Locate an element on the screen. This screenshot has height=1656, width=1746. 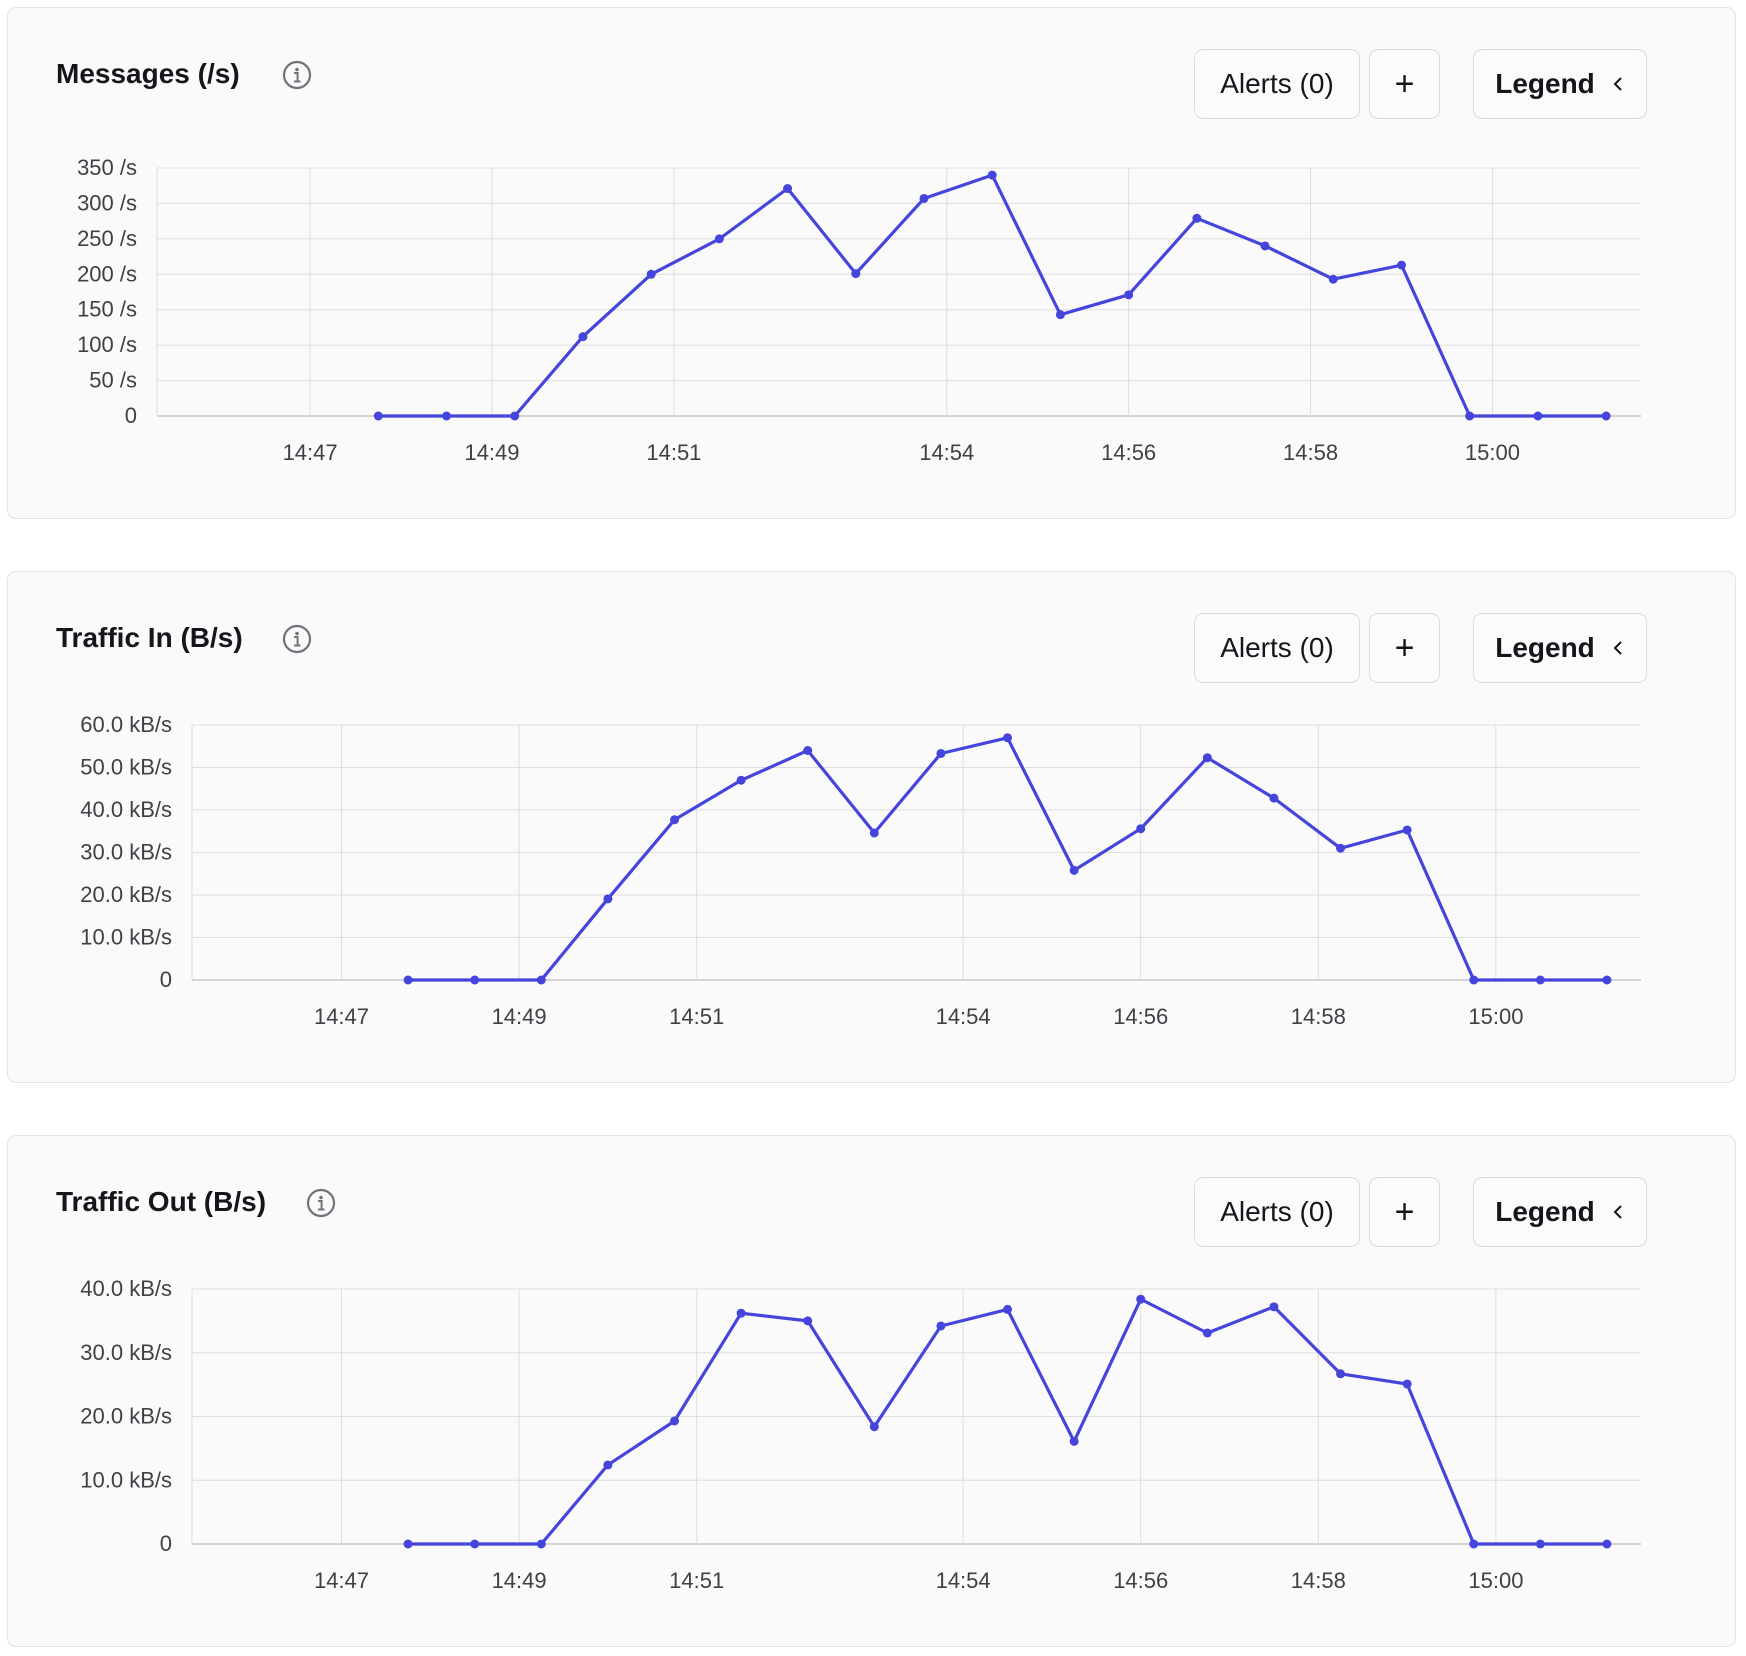
y-tick-label: 10.0 kB/s is located at coordinates (126, 937).